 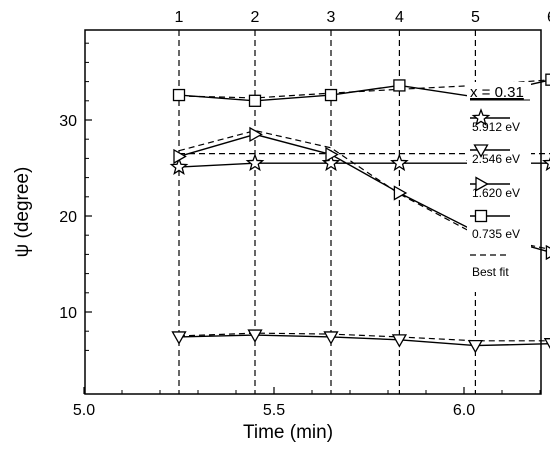 I want to click on marker-label: 1, so click(x=179, y=17).